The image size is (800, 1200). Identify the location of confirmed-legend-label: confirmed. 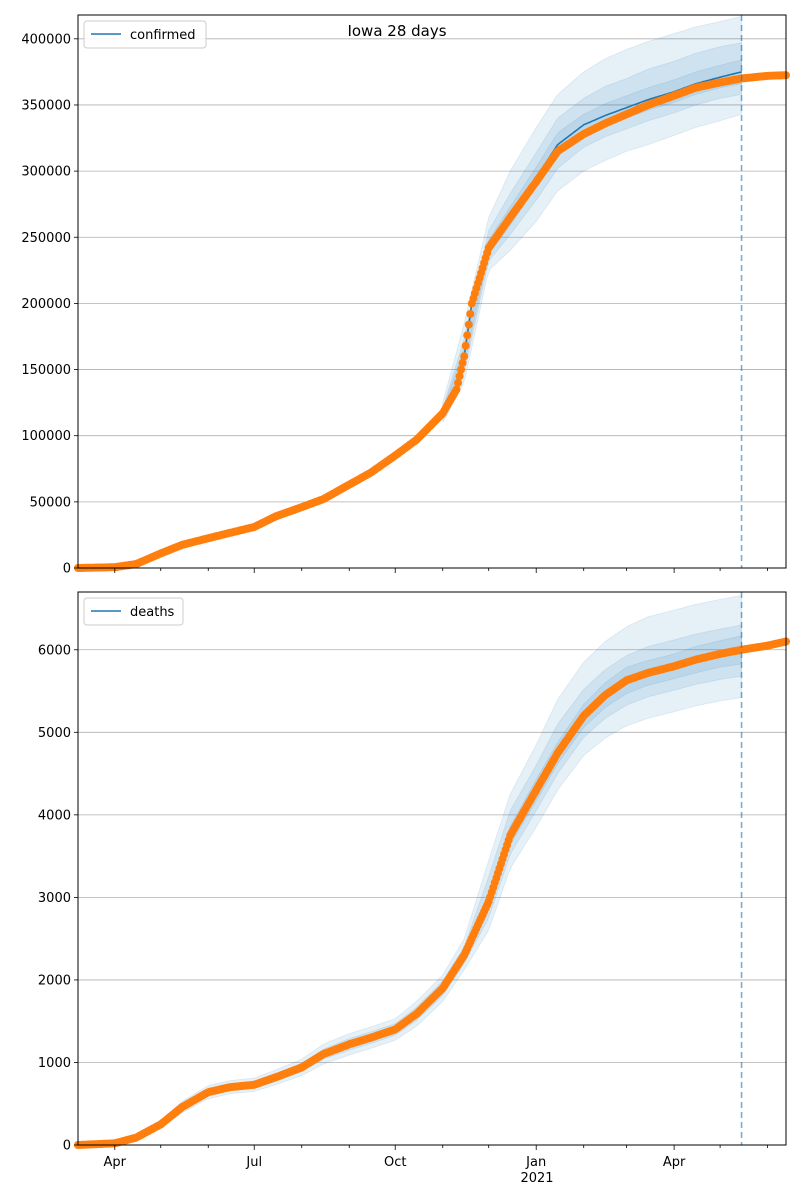
(163, 35).